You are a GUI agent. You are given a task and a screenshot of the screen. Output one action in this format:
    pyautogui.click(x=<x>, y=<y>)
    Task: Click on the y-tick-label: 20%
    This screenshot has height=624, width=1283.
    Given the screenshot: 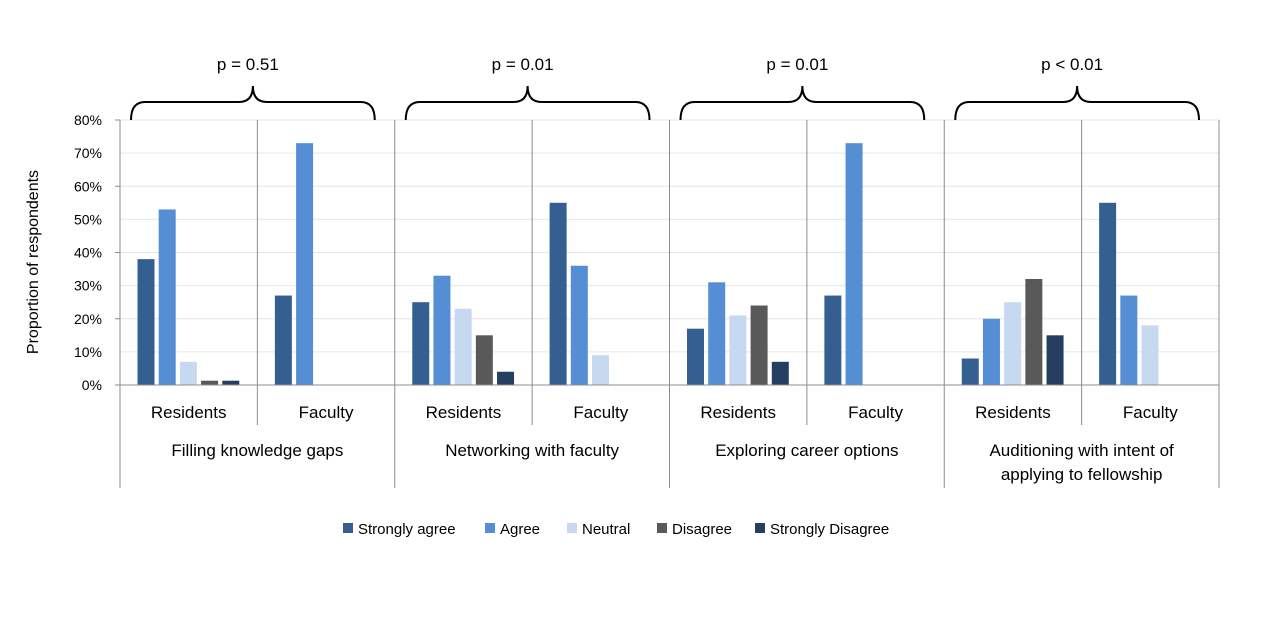 What is the action you would take?
    pyautogui.click(x=88, y=319)
    